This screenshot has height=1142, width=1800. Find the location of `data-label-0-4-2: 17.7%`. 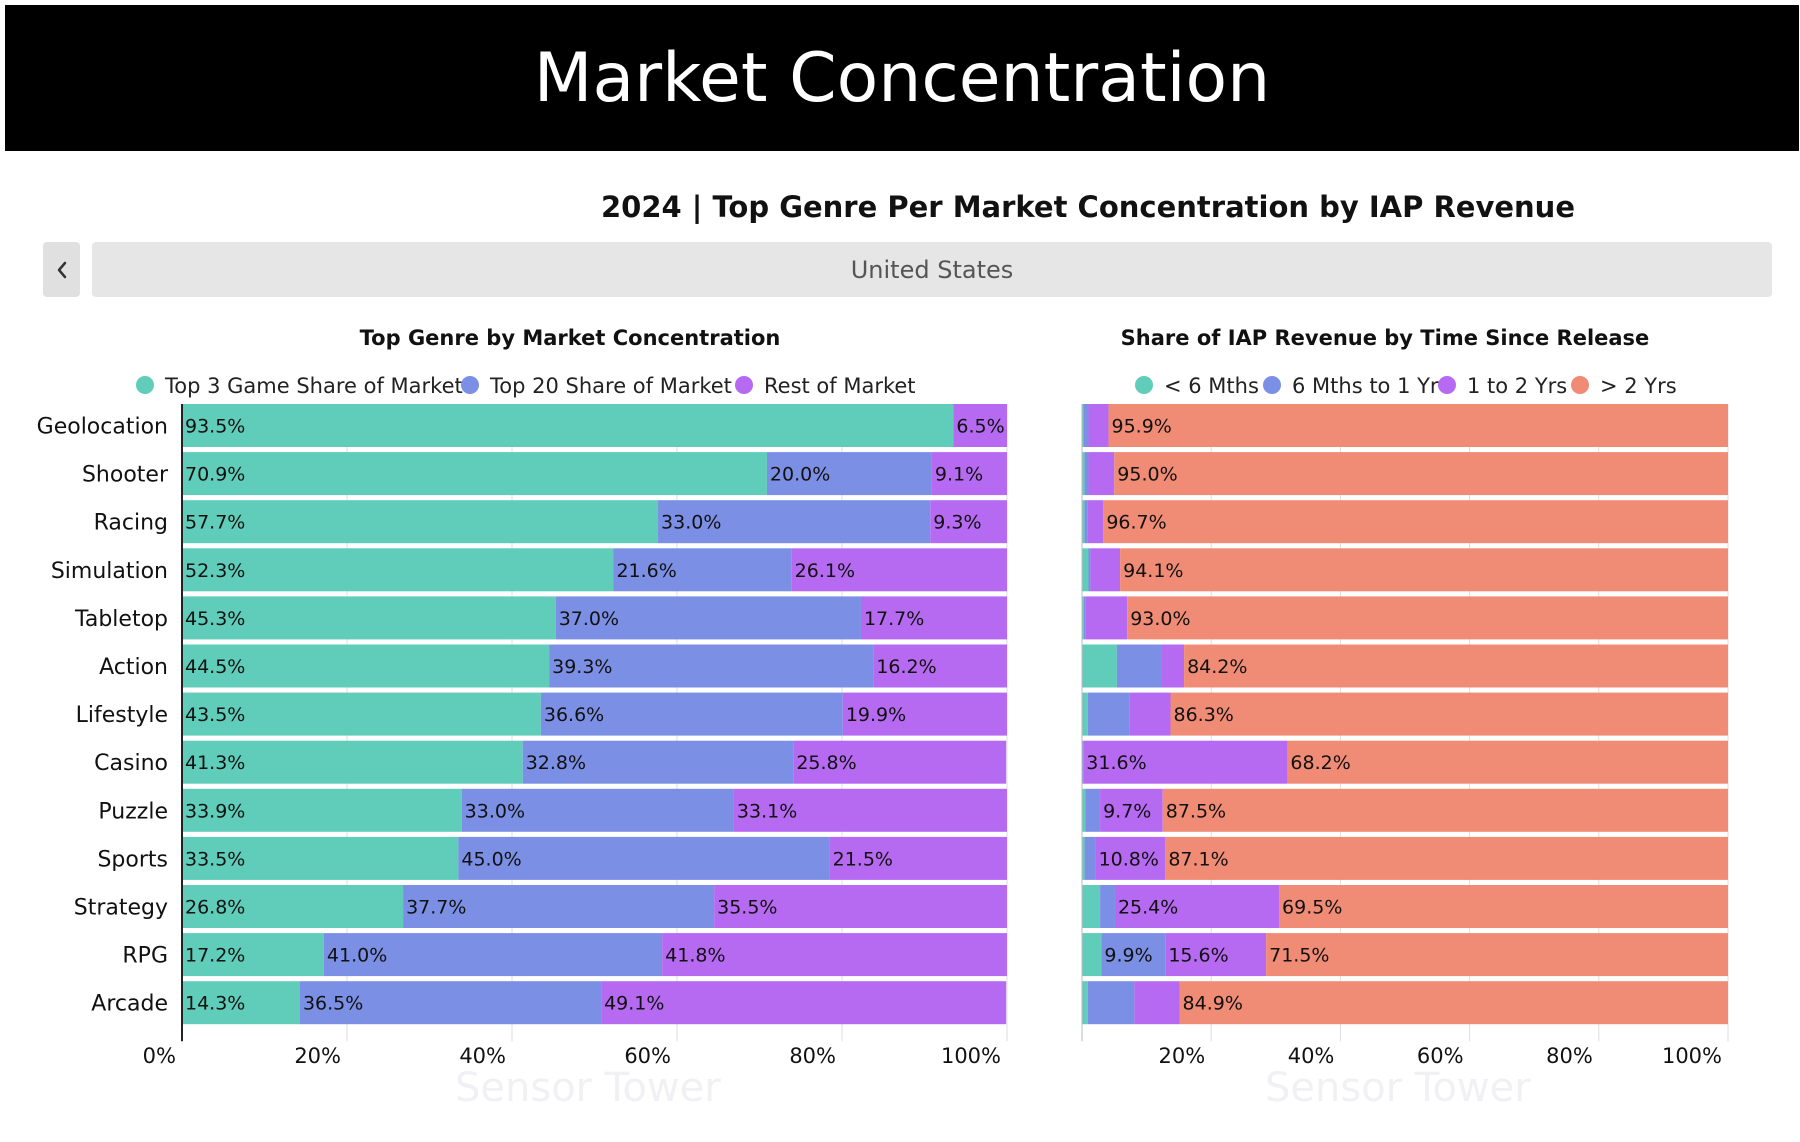

data-label-0-4-2: 17.7% is located at coordinates (894, 619).